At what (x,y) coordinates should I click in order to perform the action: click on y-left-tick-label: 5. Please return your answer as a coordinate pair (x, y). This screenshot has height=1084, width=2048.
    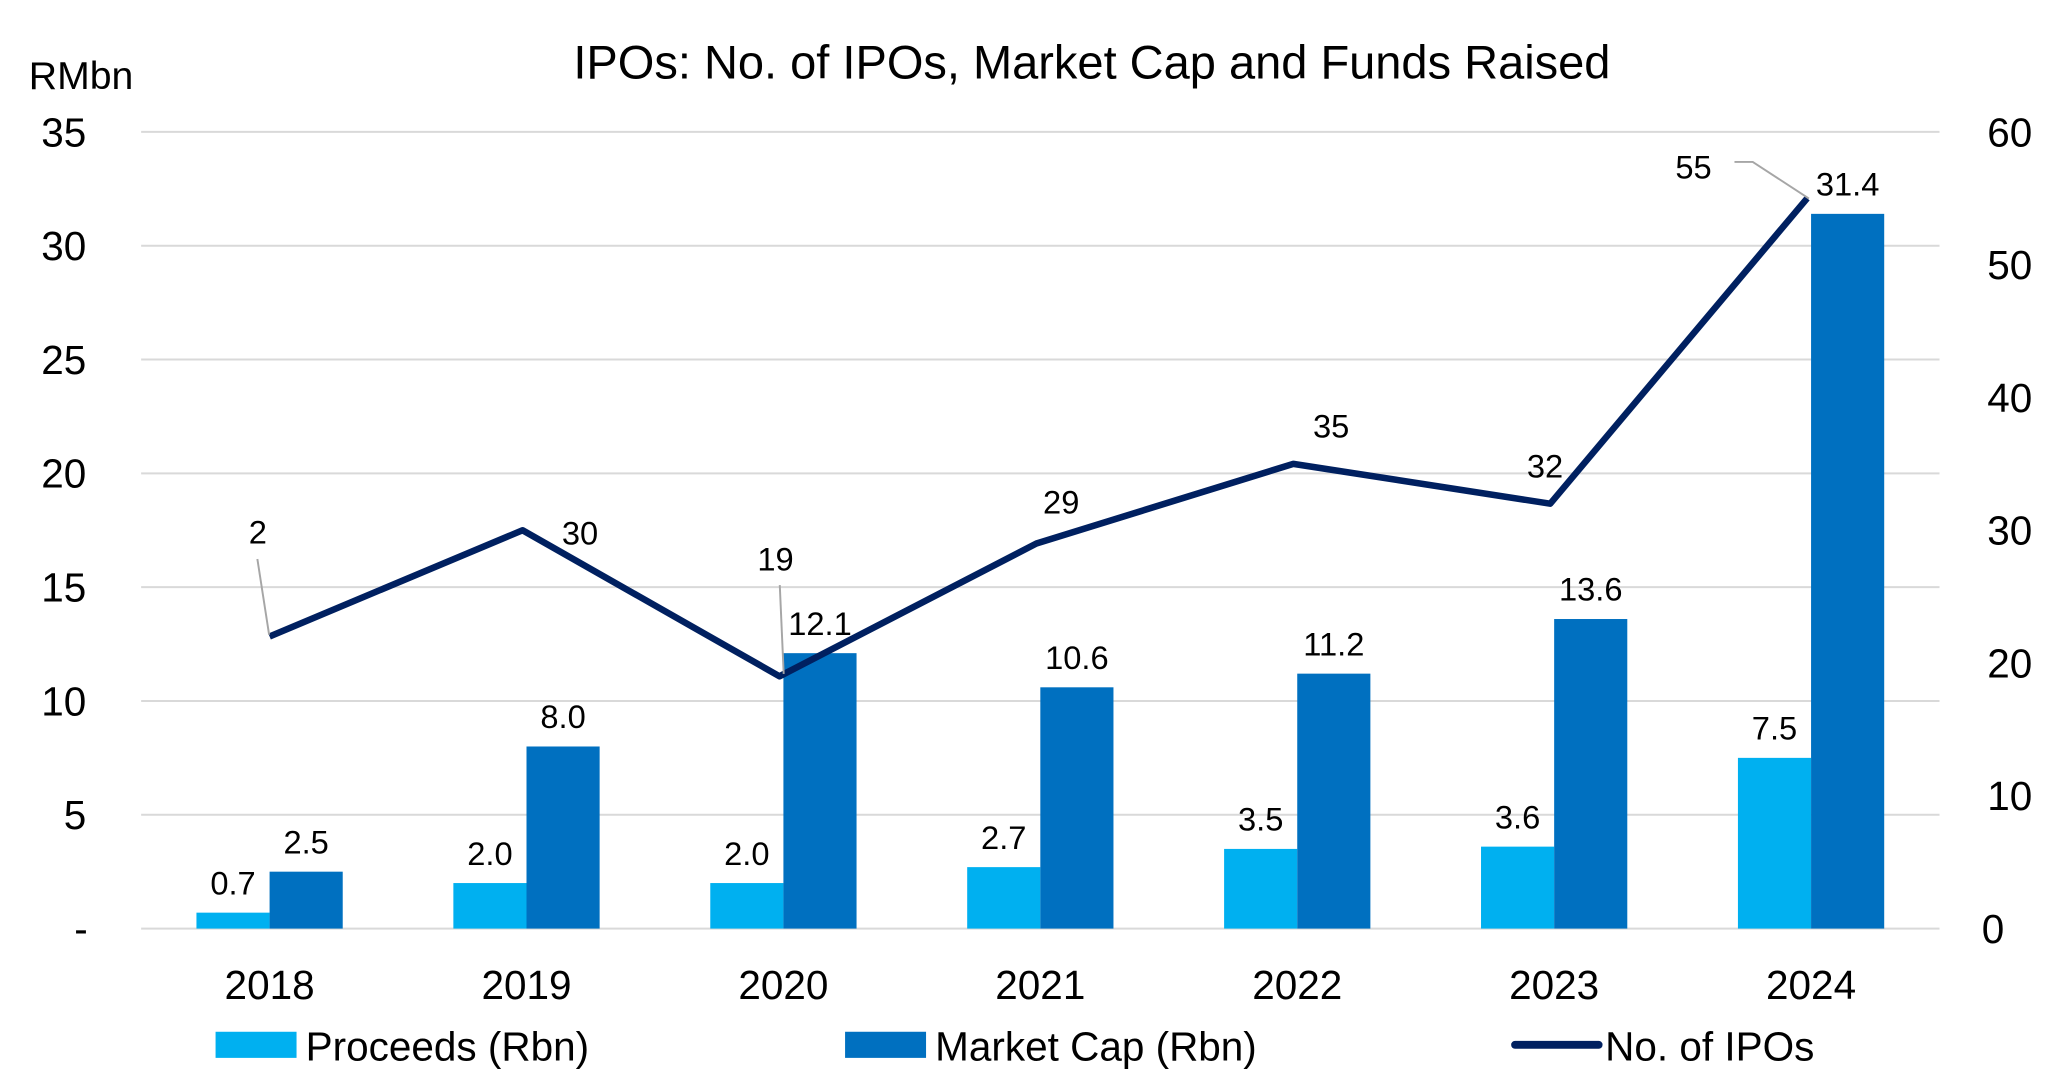
    Looking at the image, I should click on (75, 815).